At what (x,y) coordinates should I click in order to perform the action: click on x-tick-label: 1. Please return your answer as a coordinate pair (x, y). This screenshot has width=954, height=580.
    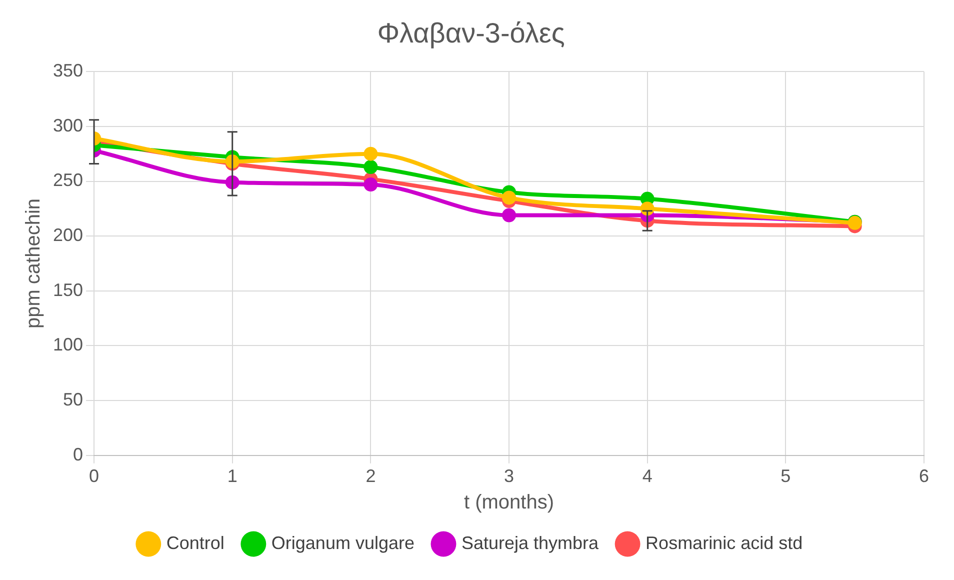
    Looking at the image, I should click on (232, 476).